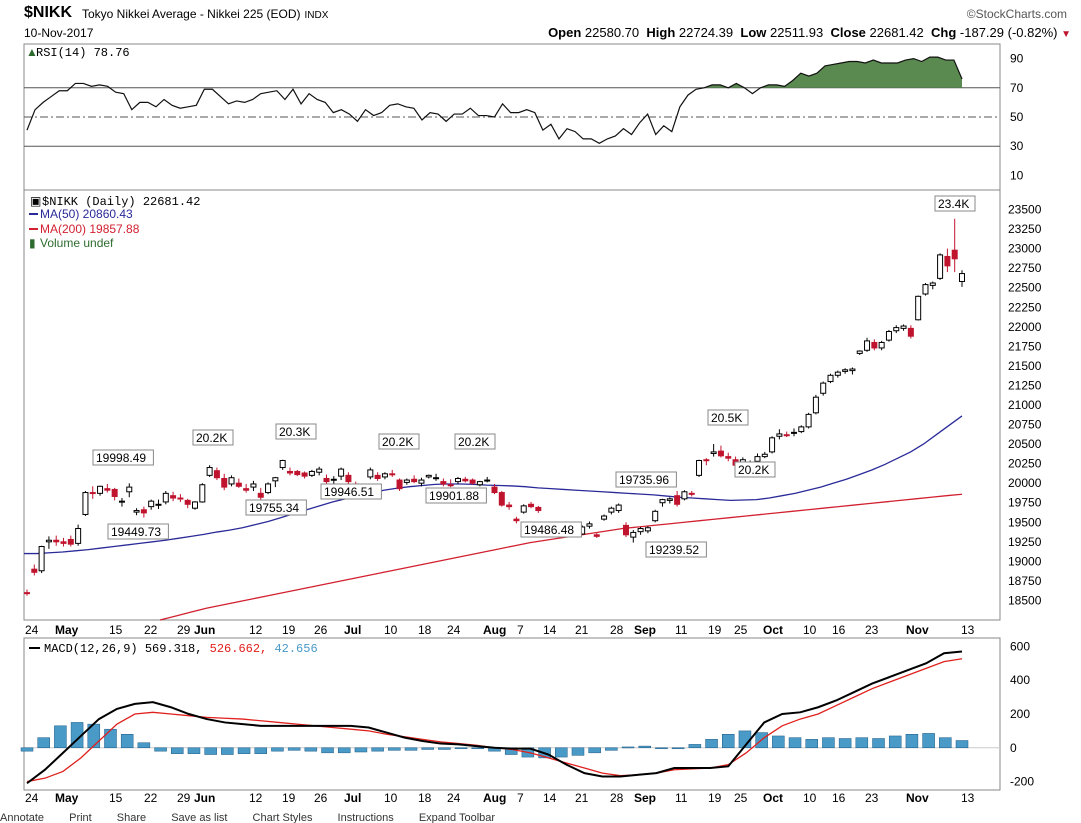  What do you see at coordinates (151, 798) in the screenshot?
I see `macd-x-axis-tick-label: 22` at bounding box center [151, 798].